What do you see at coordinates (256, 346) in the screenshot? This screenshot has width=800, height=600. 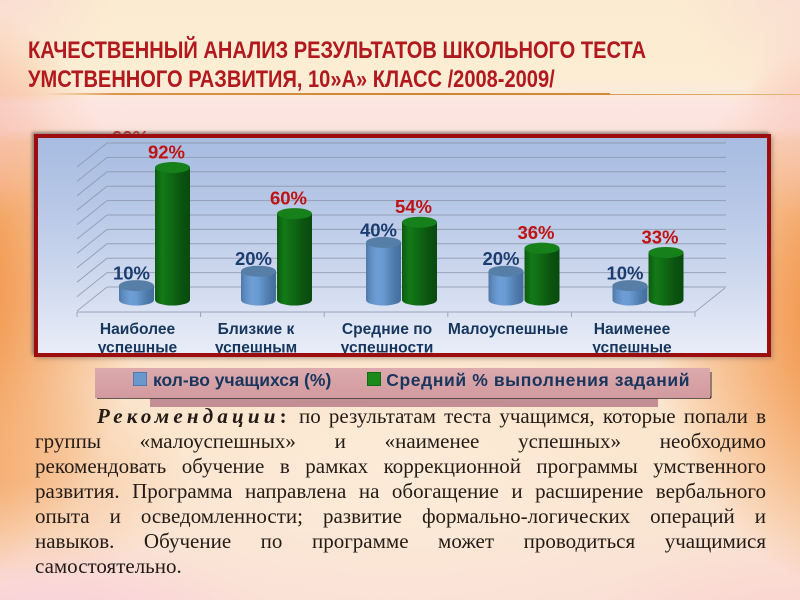 I see `svg-text: успешным` at bounding box center [256, 346].